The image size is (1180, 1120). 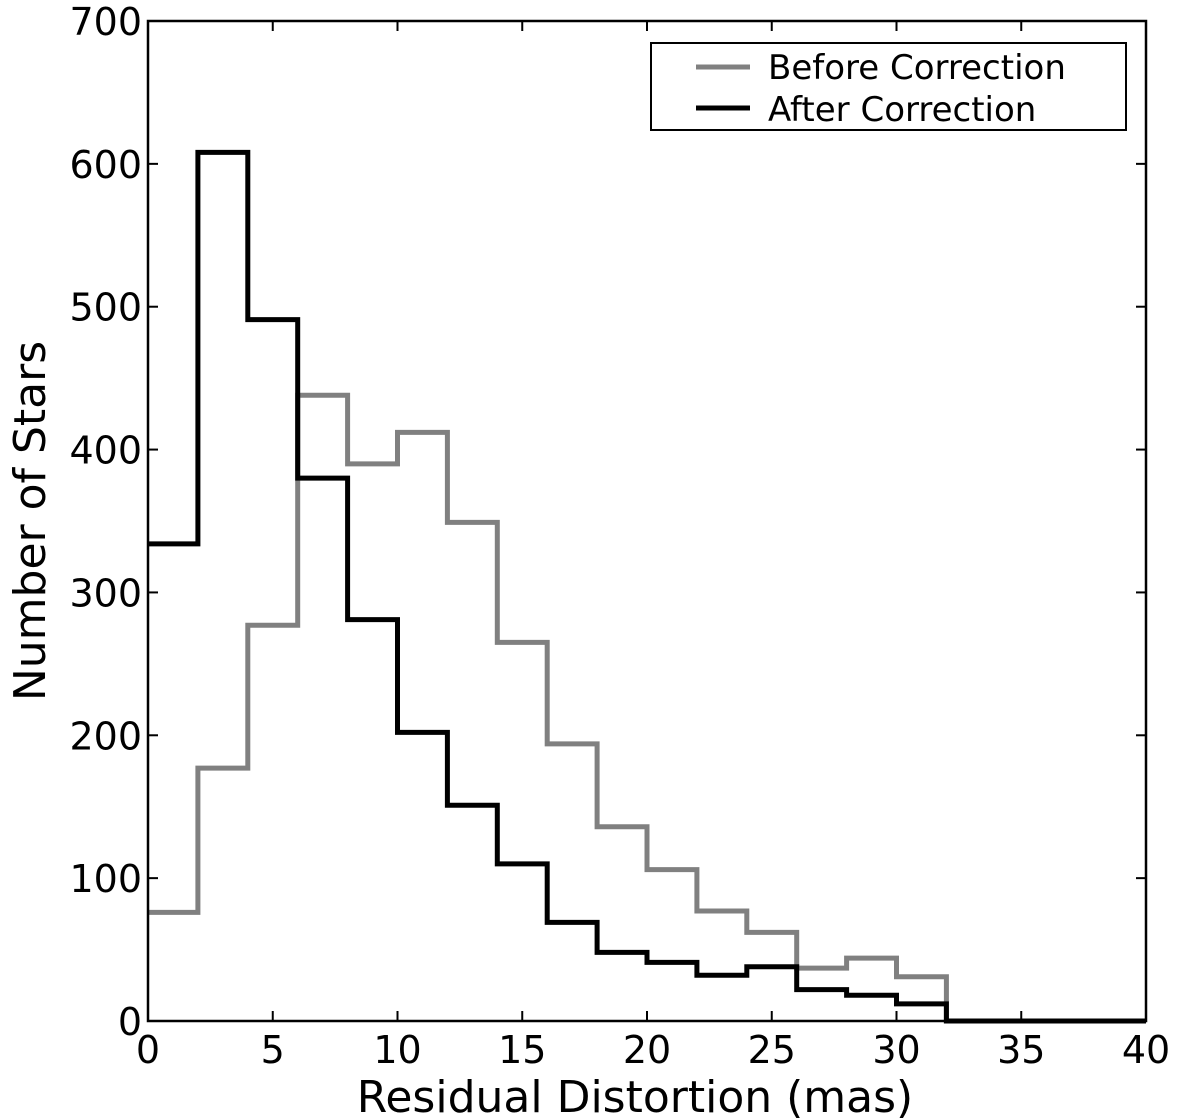 I want to click on x-tick-label-3: 15, so click(x=522, y=1050).